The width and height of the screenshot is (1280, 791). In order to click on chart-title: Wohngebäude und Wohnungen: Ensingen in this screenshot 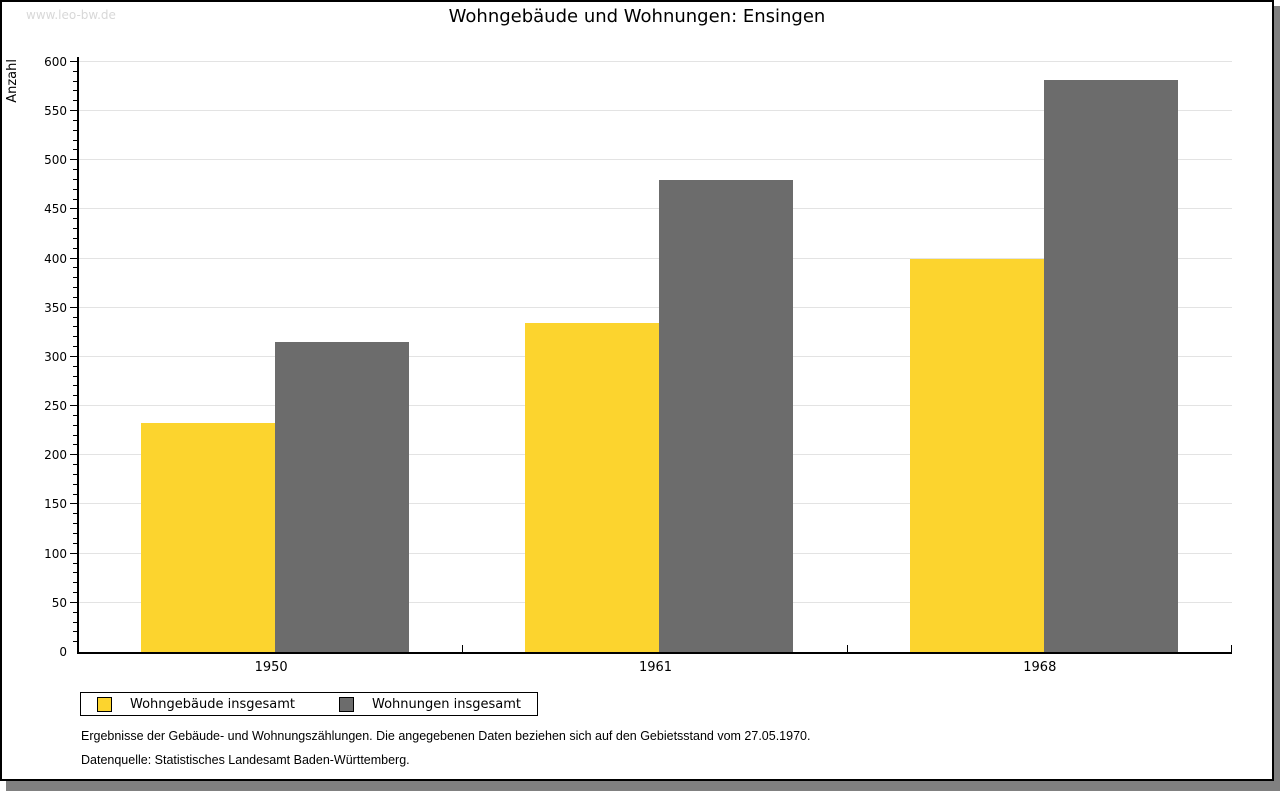, I will do `click(637, 16)`.